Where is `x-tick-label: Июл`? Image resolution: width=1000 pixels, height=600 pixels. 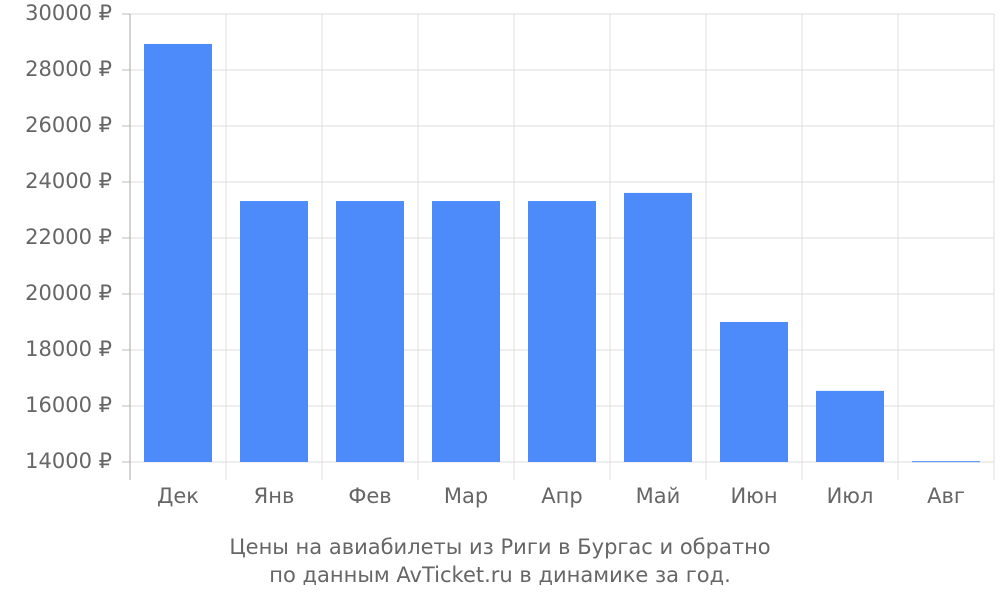 x-tick-label: Июл is located at coordinates (850, 496).